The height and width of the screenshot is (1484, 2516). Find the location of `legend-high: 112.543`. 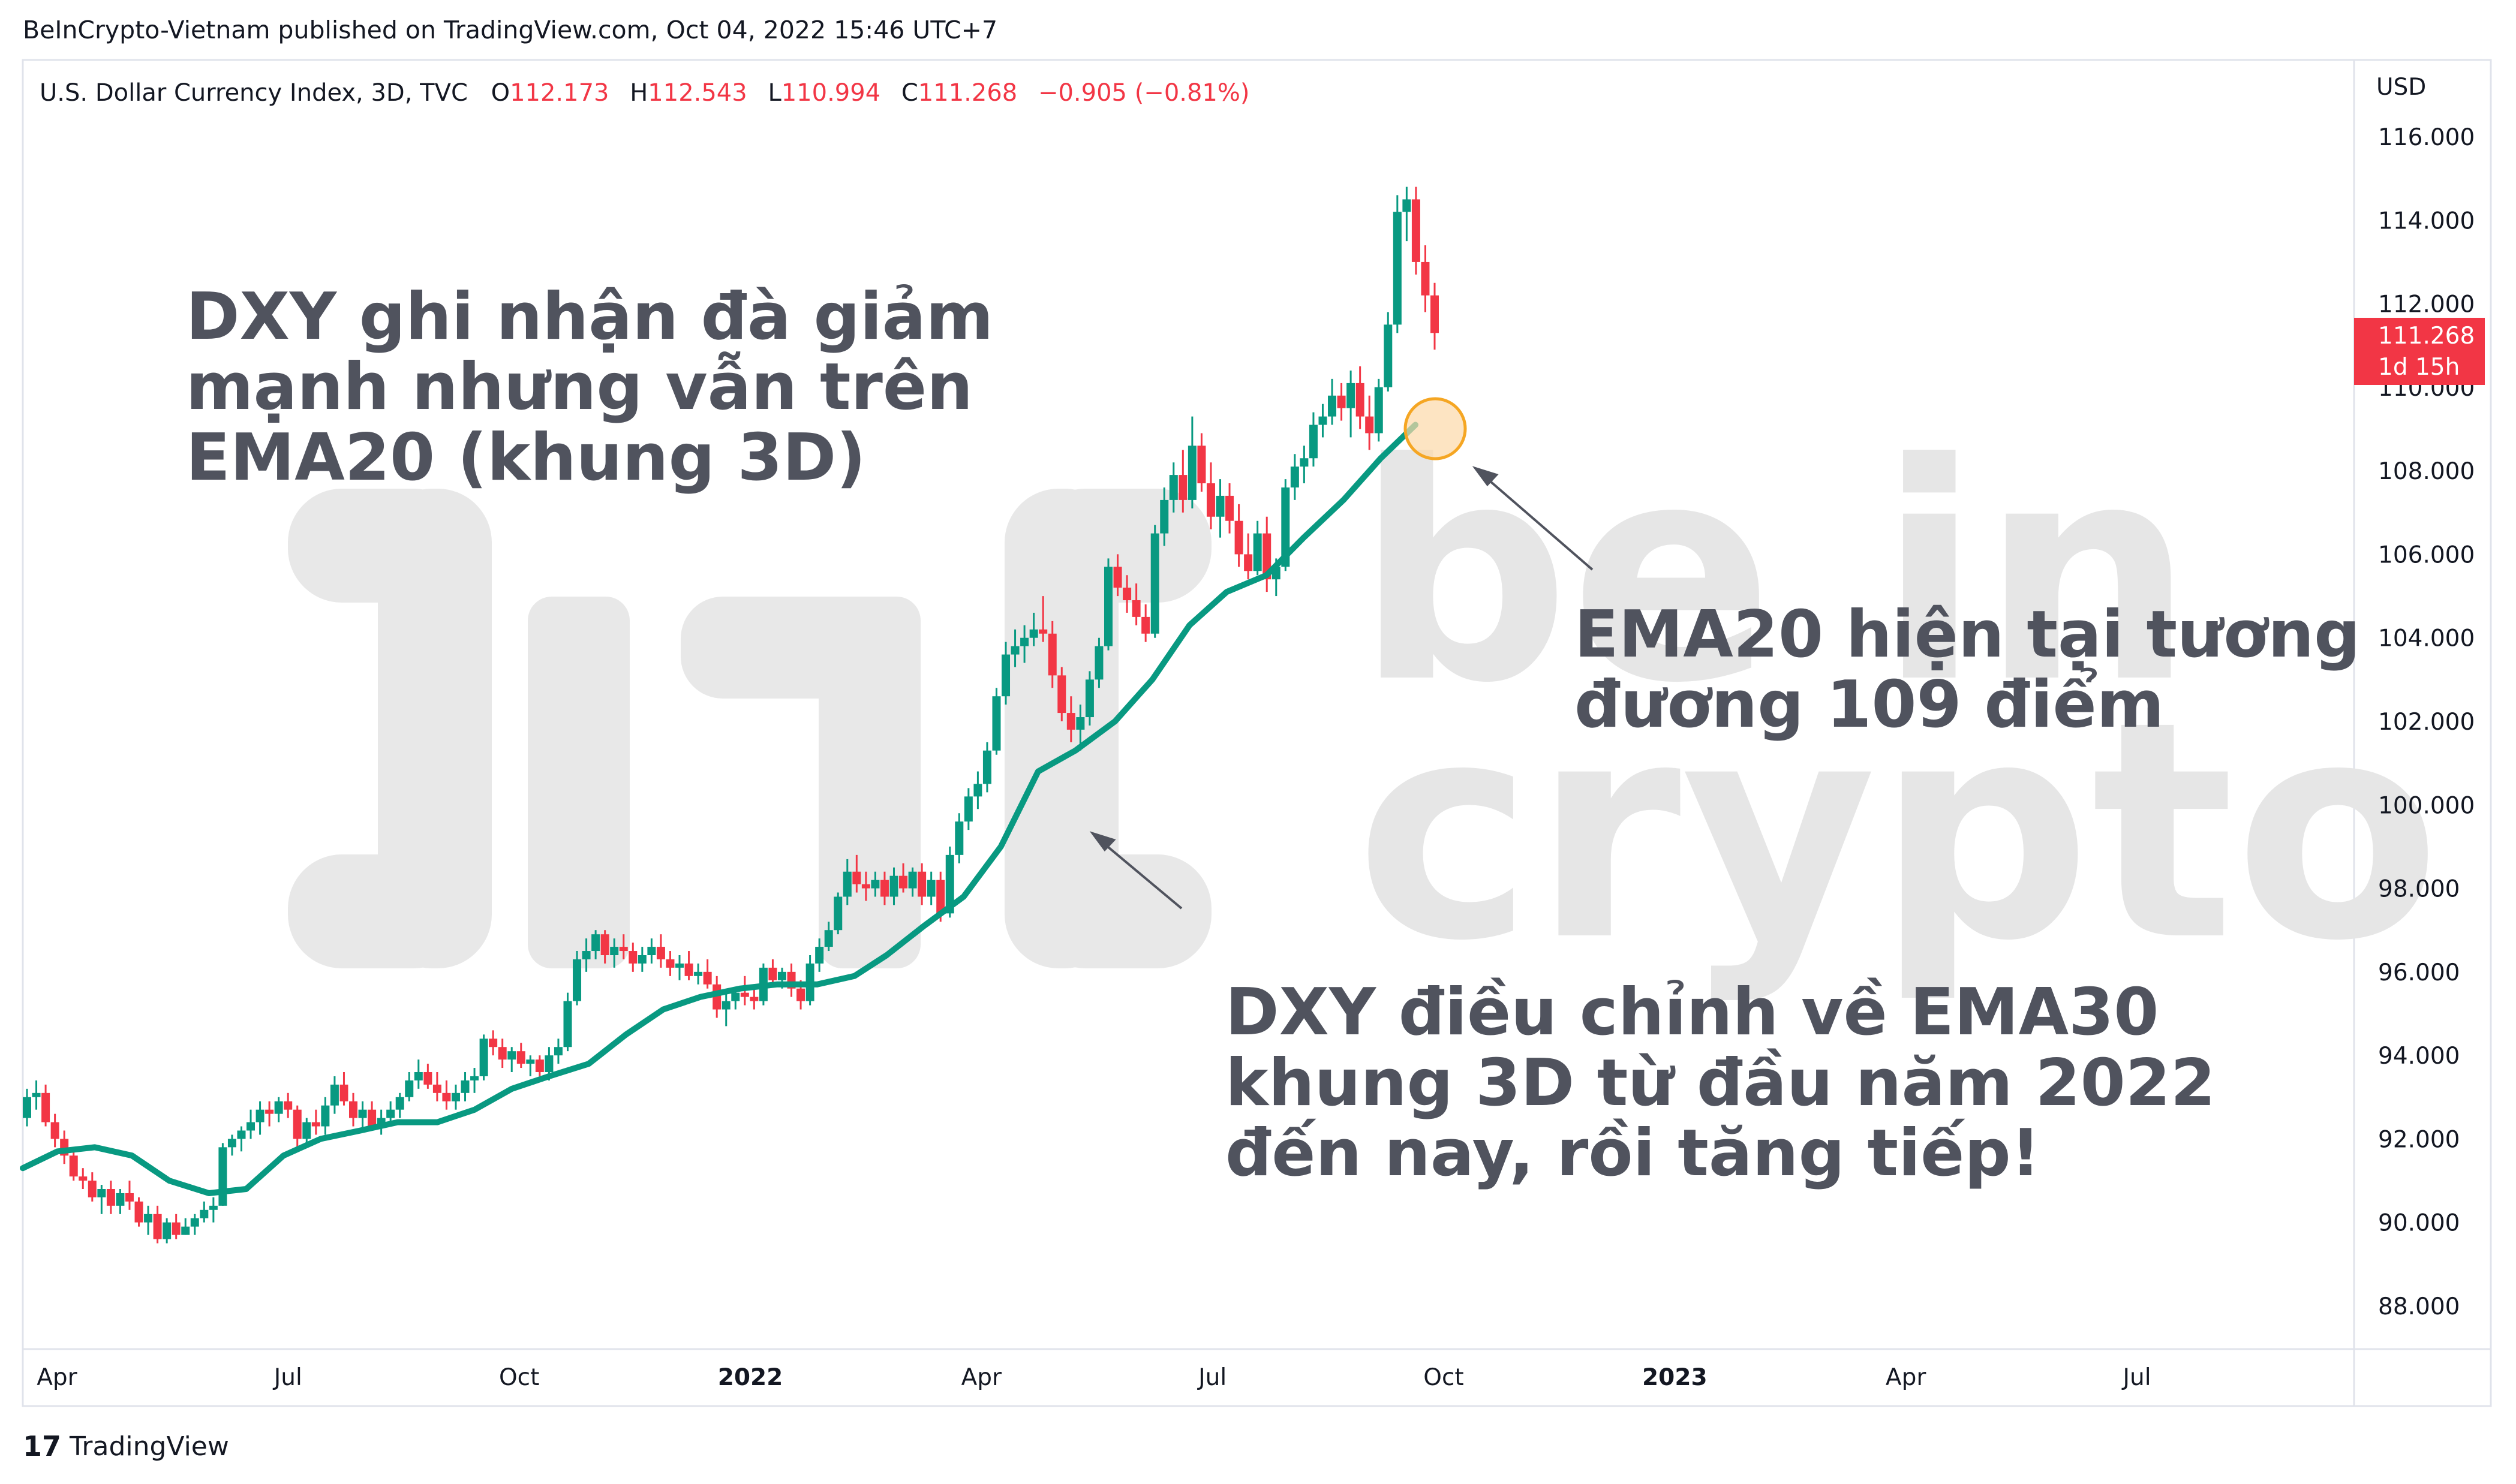

legend-high: 112.543 is located at coordinates (697, 93).